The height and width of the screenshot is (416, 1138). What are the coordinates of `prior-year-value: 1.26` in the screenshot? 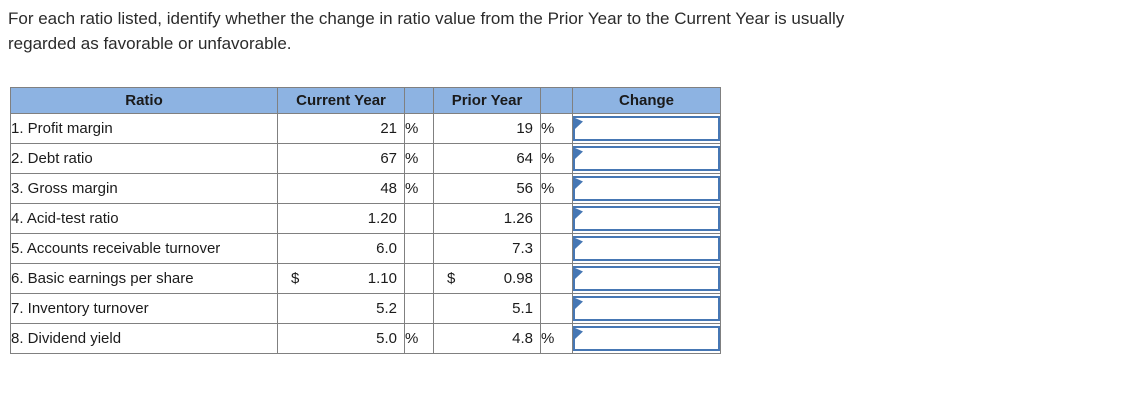 It's located at (518, 218).